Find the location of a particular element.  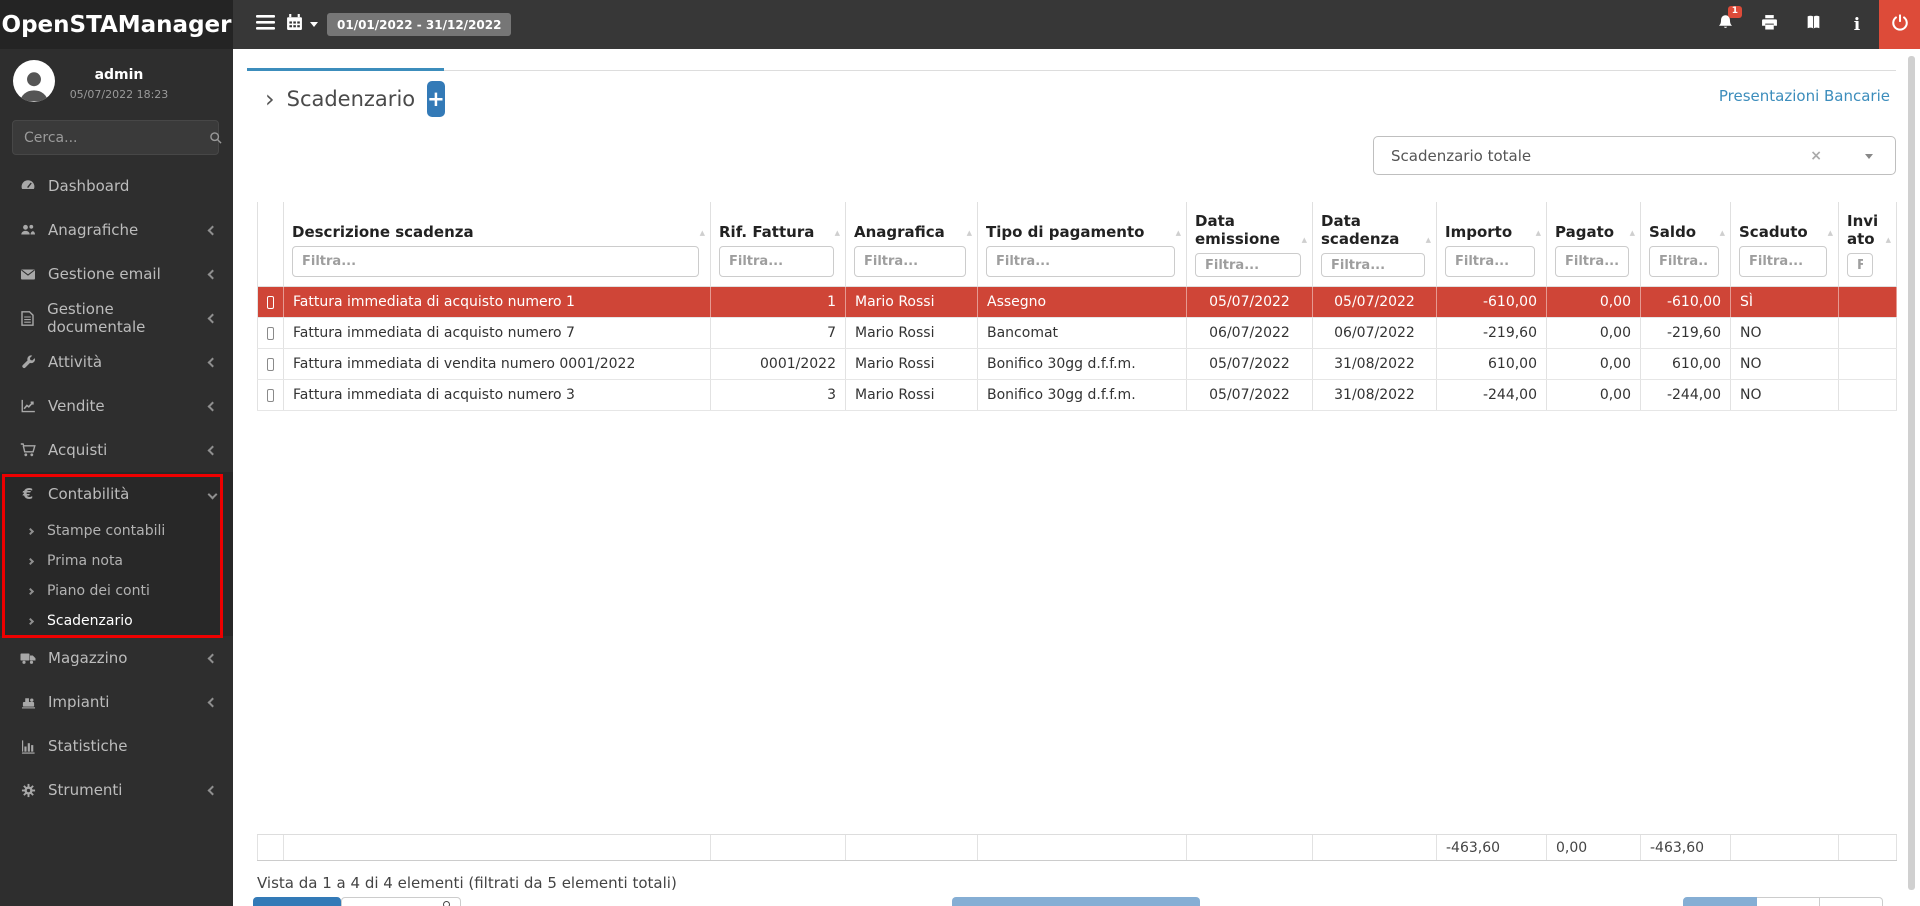

notifications-button: 1 is located at coordinates (1725, 24).